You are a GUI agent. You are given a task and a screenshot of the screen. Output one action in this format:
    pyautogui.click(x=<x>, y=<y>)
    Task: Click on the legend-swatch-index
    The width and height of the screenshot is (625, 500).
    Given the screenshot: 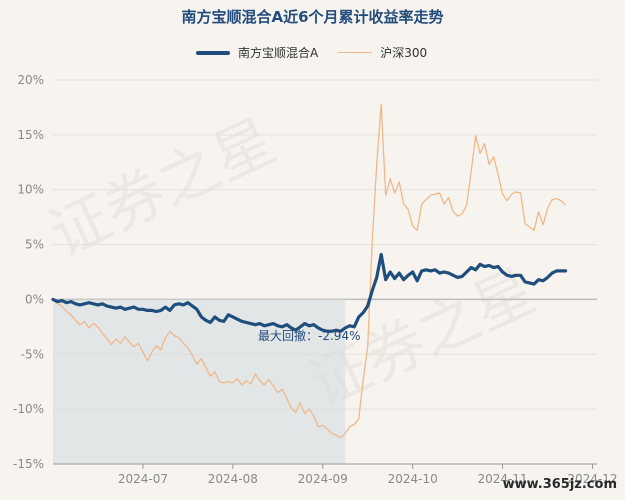 What is the action you would take?
    pyautogui.click(x=355, y=52)
    